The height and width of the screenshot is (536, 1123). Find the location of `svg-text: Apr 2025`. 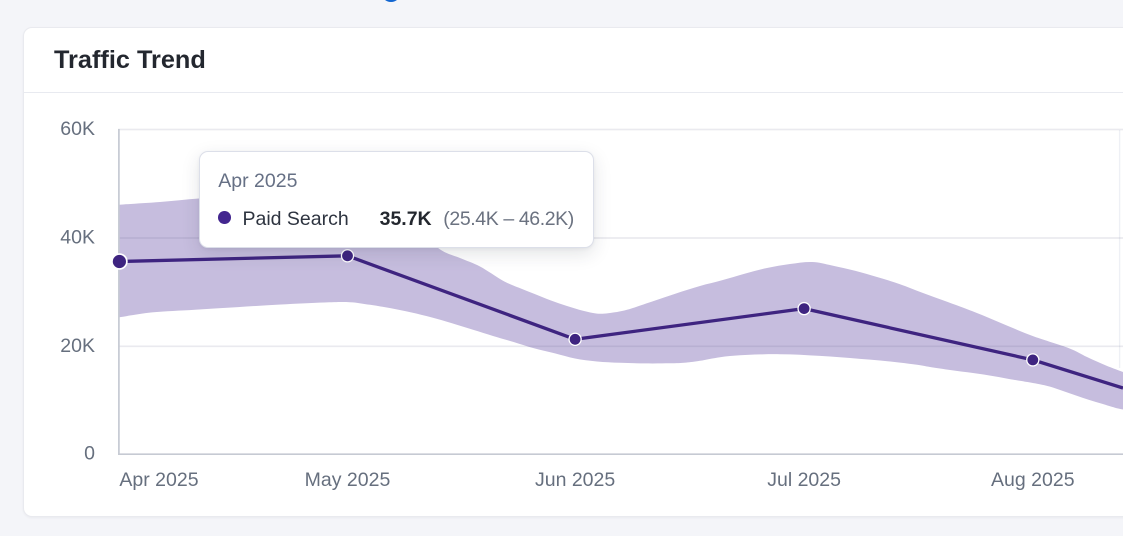

svg-text: Apr 2025 is located at coordinates (158, 480).